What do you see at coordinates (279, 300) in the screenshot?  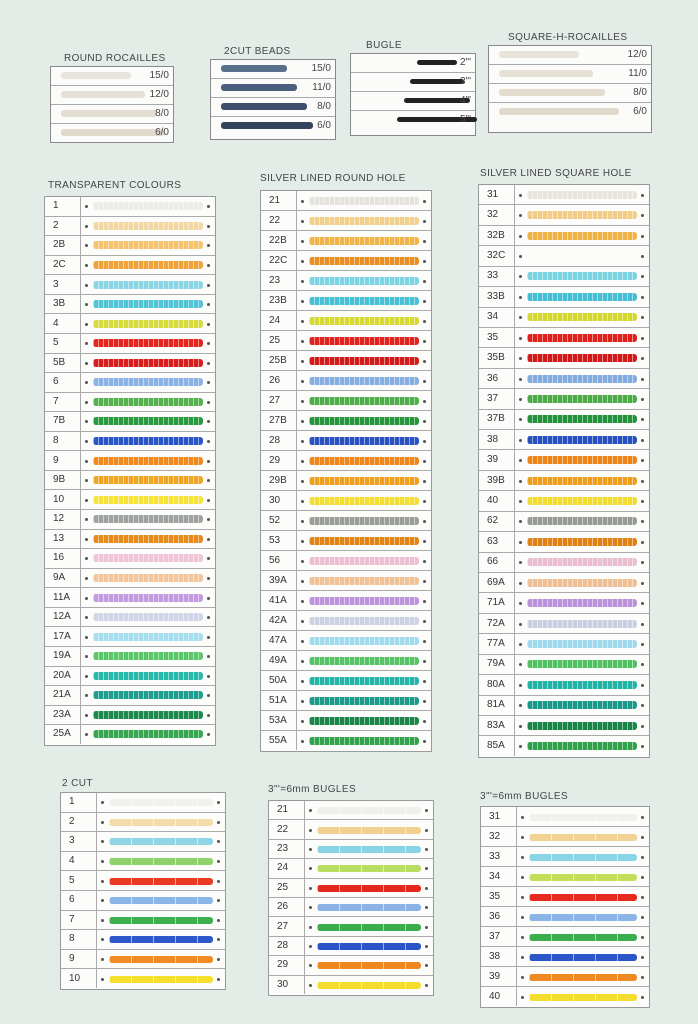 I see `color-code: 23B` at bounding box center [279, 300].